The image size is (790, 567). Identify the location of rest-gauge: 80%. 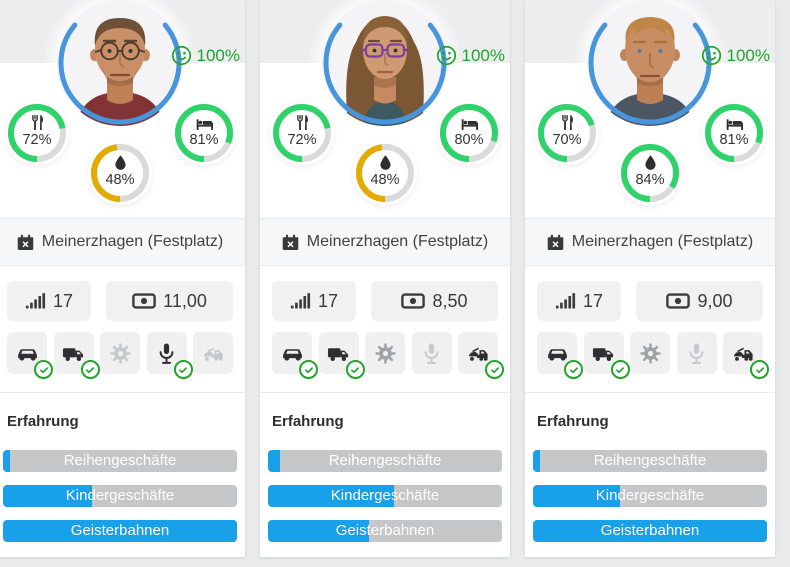
(469, 133).